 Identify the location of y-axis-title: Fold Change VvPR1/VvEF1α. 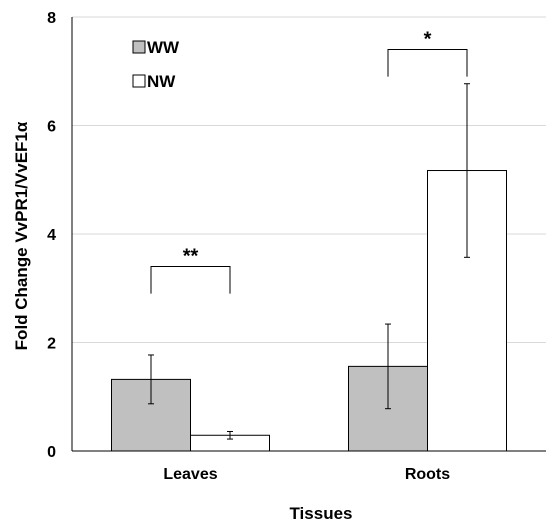
(21, 235).